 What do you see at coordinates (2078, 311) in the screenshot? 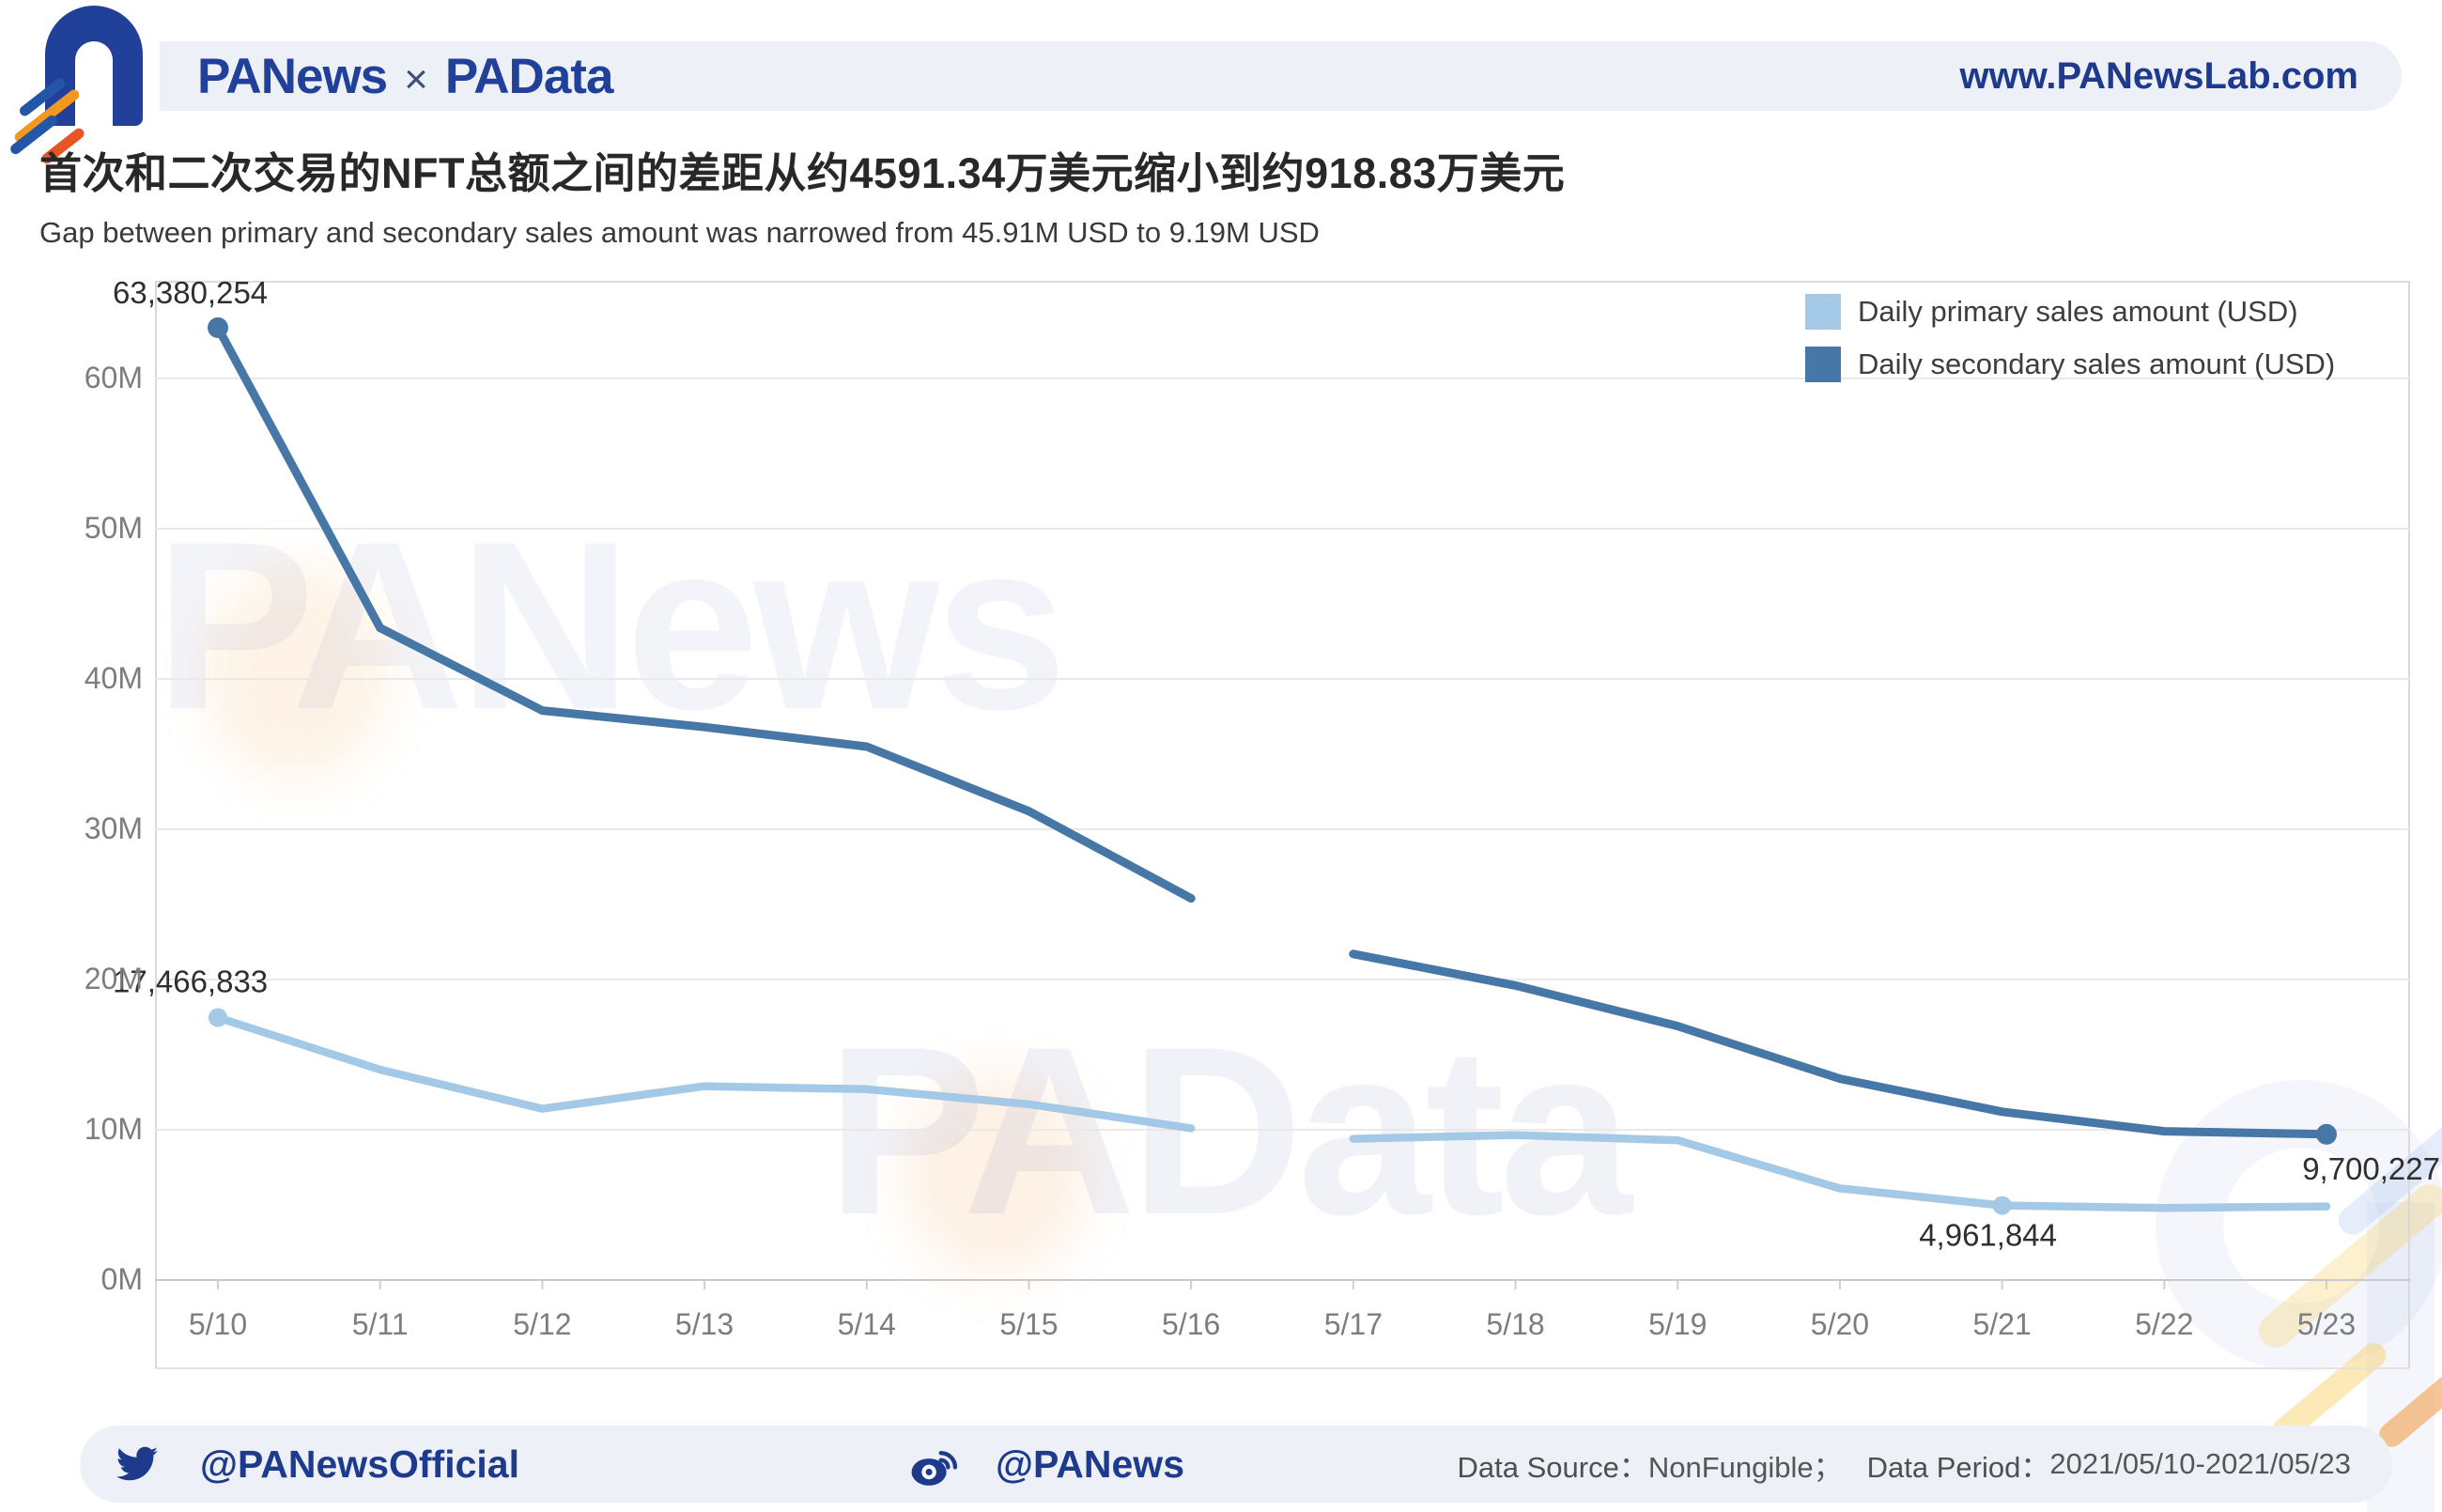
I see `legend-label-primary: Daily primary sales amount (USD)` at bounding box center [2078, 311].